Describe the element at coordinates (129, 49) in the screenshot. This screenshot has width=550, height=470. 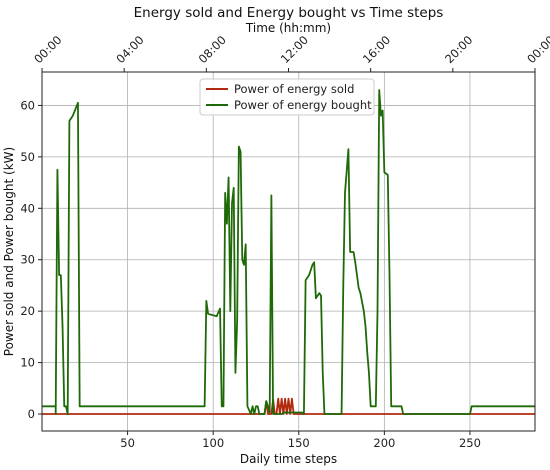
I see `top-tick-label: 04:00` at that location.